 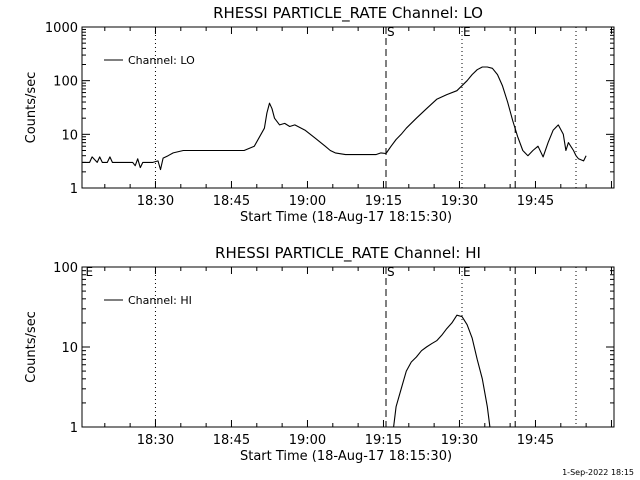 I want to click on panel-2-y-tick-label: 10, so click(x=69, y=348).